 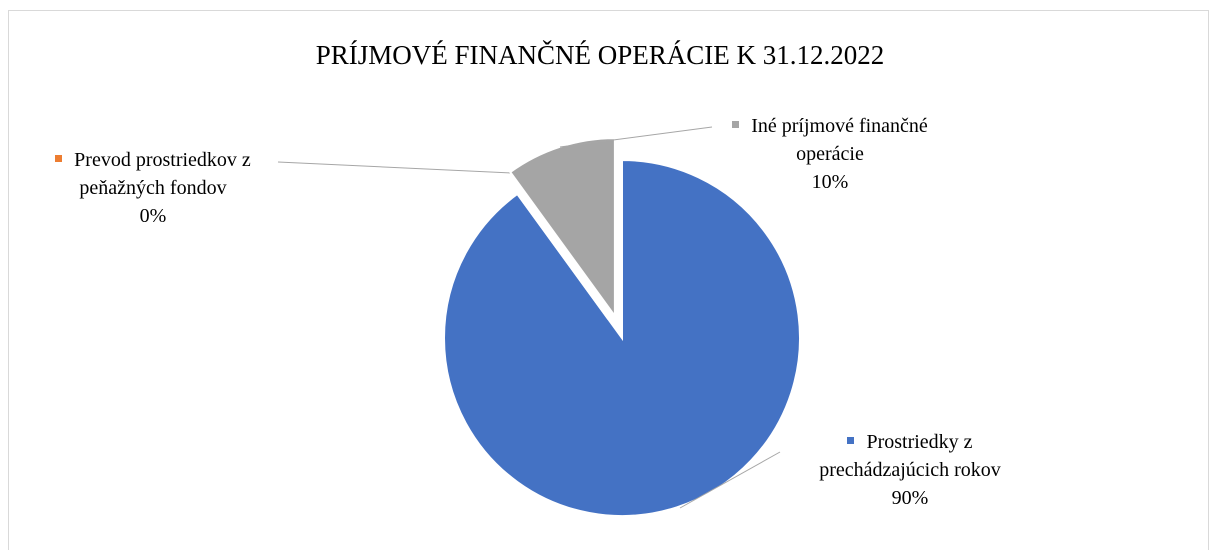 I want to click on category-label: Iné príjmové finančné operácie, so click(x=839, y=140).